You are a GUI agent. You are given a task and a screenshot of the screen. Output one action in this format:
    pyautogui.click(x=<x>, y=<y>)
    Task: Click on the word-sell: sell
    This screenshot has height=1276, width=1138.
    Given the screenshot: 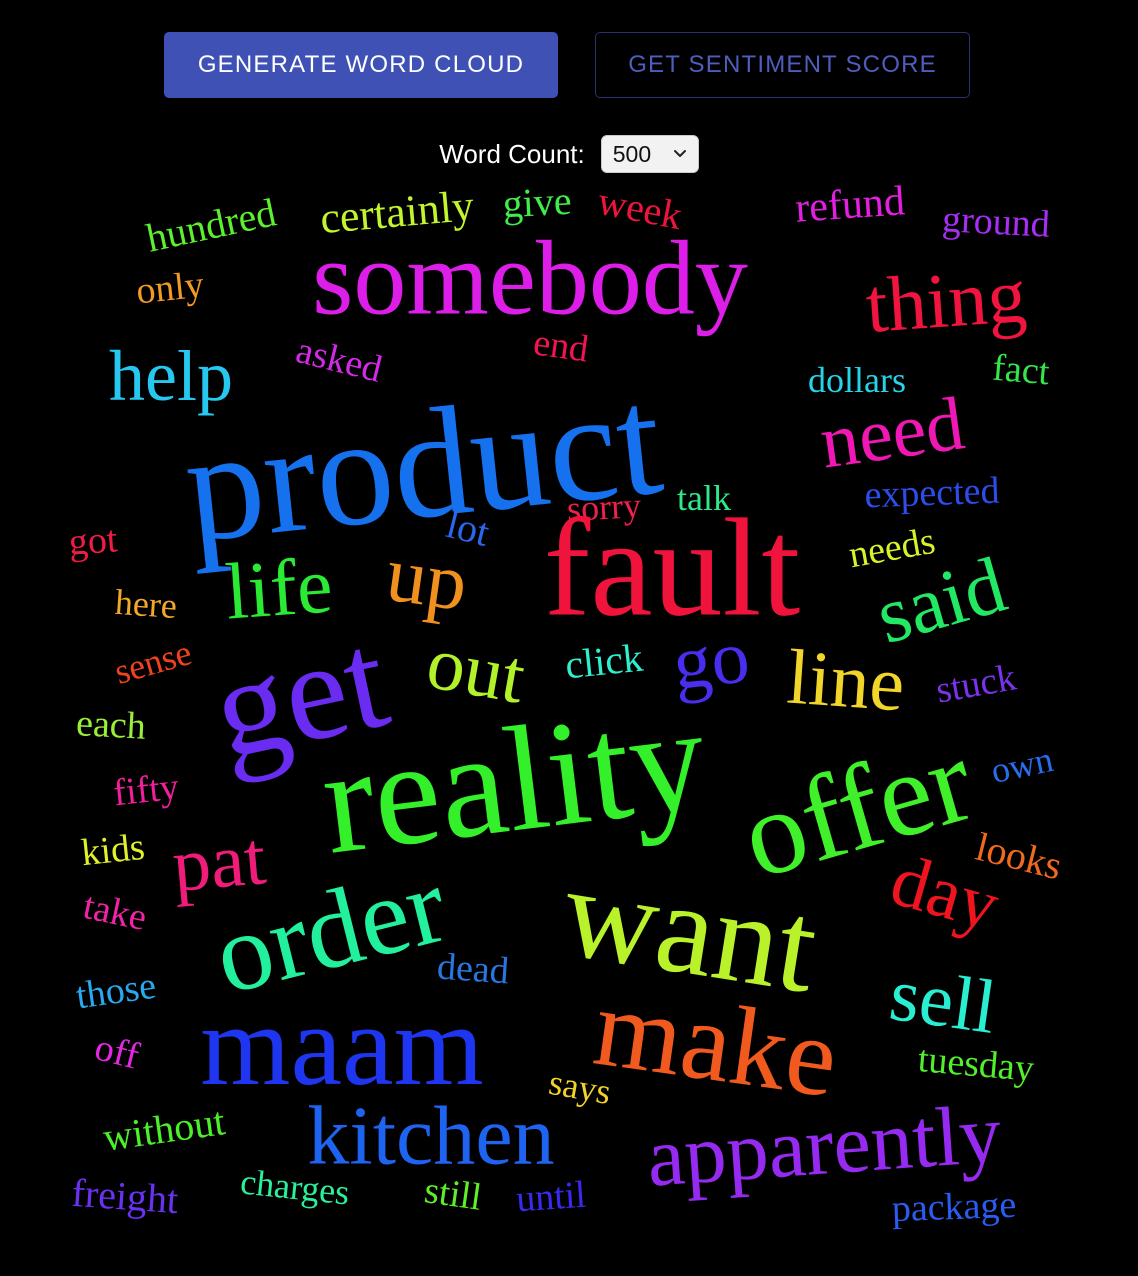 What is the action you would take?
    pyautogui.click(x=943, y=1001)
    